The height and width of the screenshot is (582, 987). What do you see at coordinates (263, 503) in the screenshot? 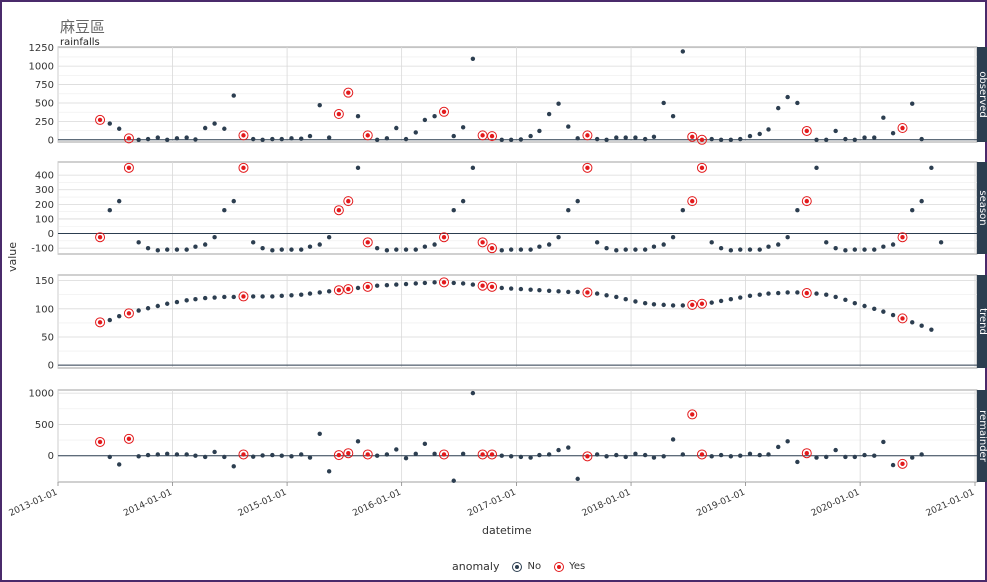
I see `xtick-2: 2015-01-01` at bounding box center [263, 503].